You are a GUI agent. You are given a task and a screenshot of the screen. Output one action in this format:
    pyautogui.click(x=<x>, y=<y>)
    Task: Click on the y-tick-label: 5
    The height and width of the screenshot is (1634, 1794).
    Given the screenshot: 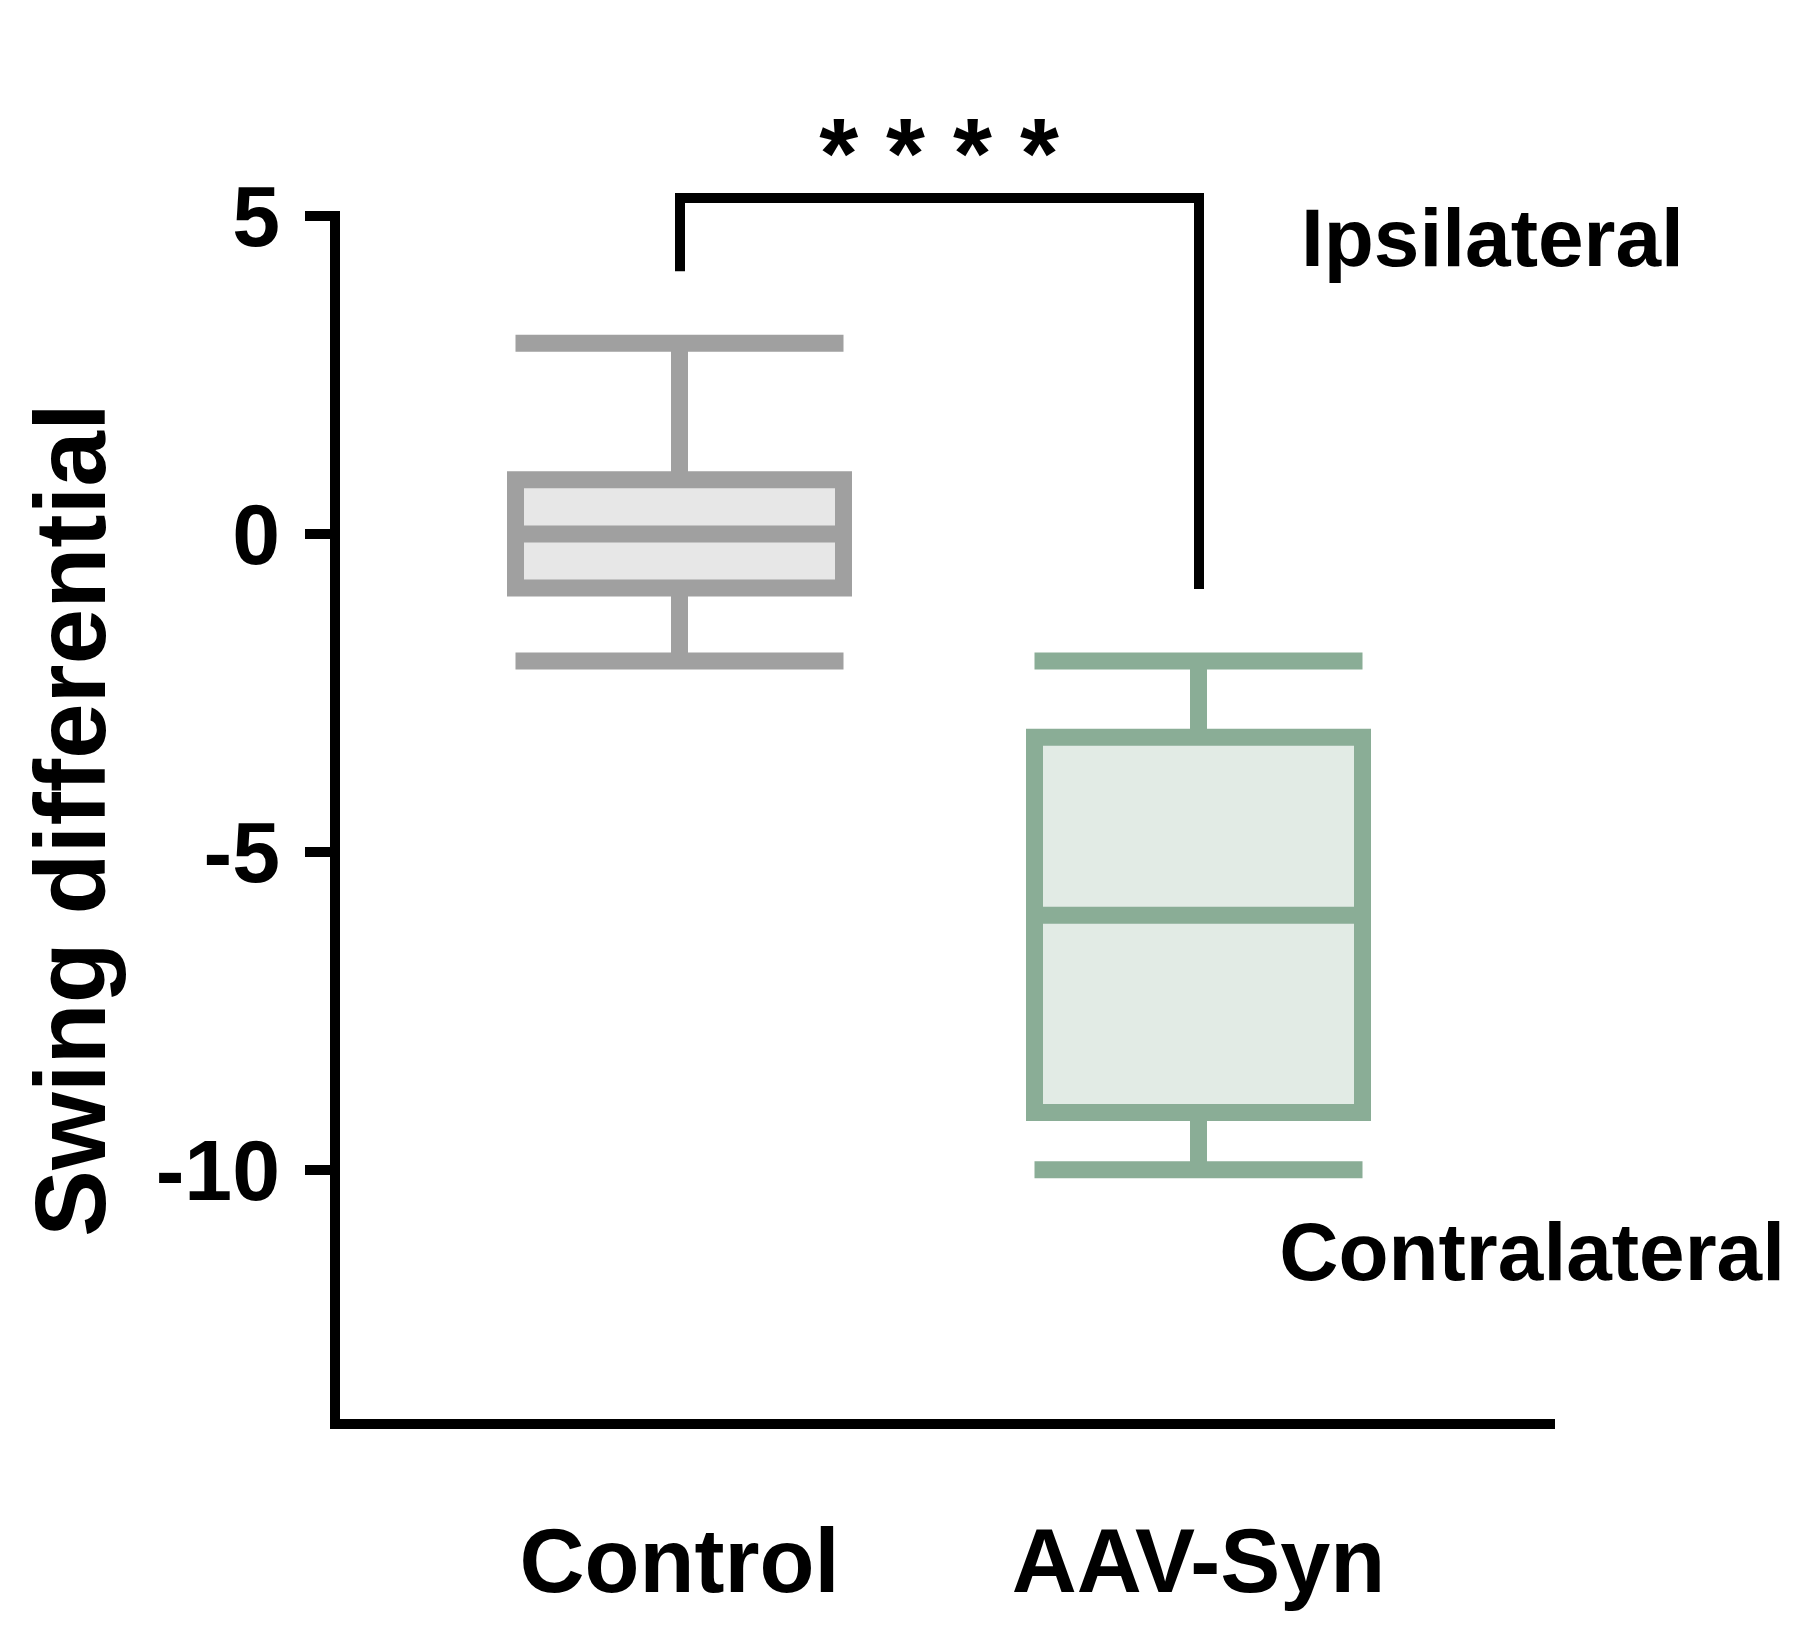 What is the action you would take?
    pyautogui.click(x=256, y=216)
    